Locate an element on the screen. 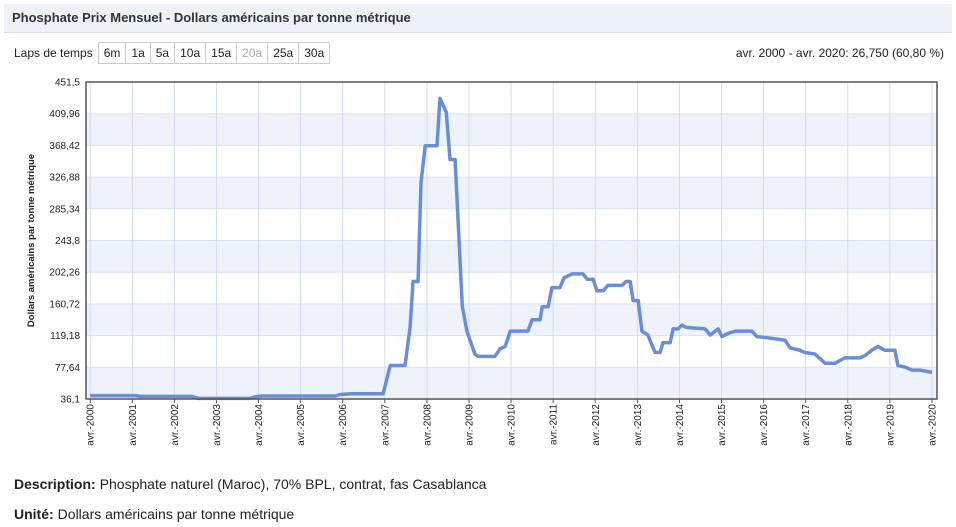  y-tick-label: 119,18 is located at coordinates (65, 336).